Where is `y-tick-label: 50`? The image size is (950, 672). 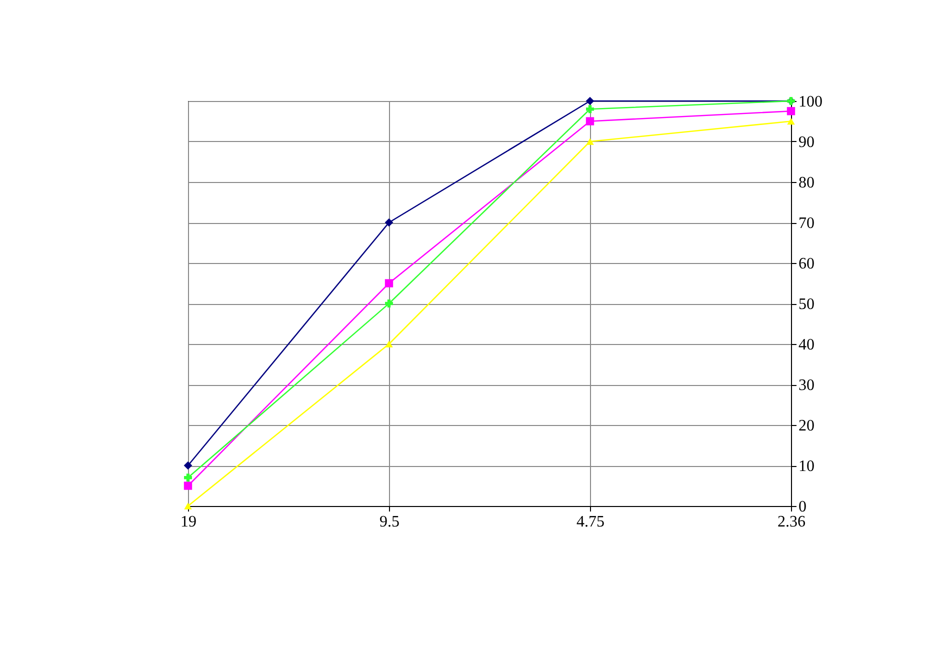
y-tick-label: 50 is located at coordinates (806, 304).